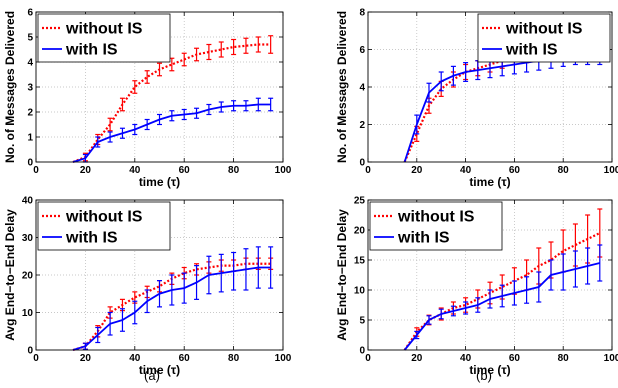 The width and height of the screenshot is (618, 388). What do you see at coordinates (152, 375) in the screenshot?
I see `panel-label-a: (a)` at bounding box center [152, 375].